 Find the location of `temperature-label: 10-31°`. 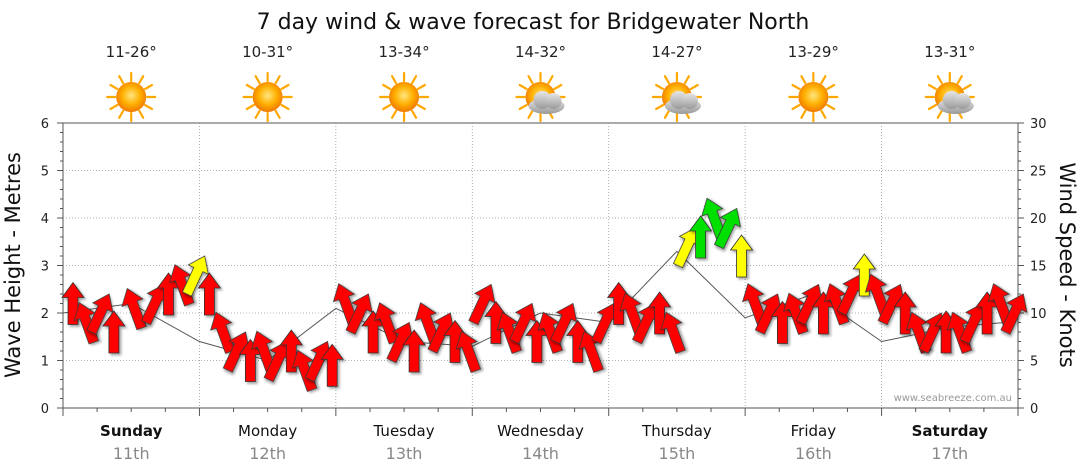

temperature-label: 10-31° is located at coordinates (267, 52).